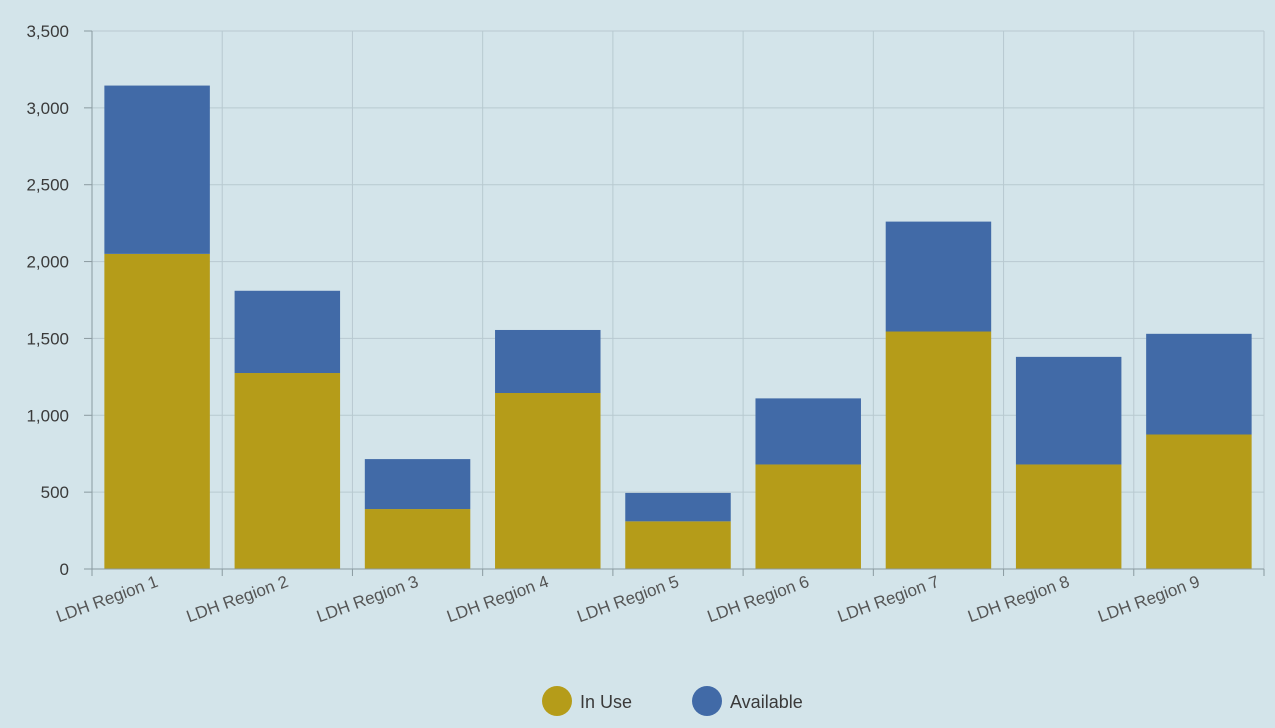 This screenshot has height=728, width=1275. Describe the element at coordinates (47, 262) in the screenshot. I see `y-tick-label: 2,000` at that location.